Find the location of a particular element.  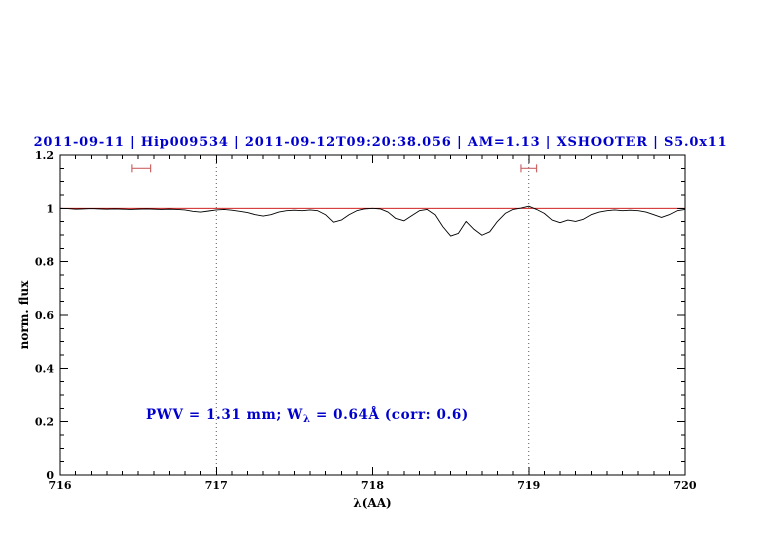

y-tick-label: 0.6 is located at coordinates (44, 315).